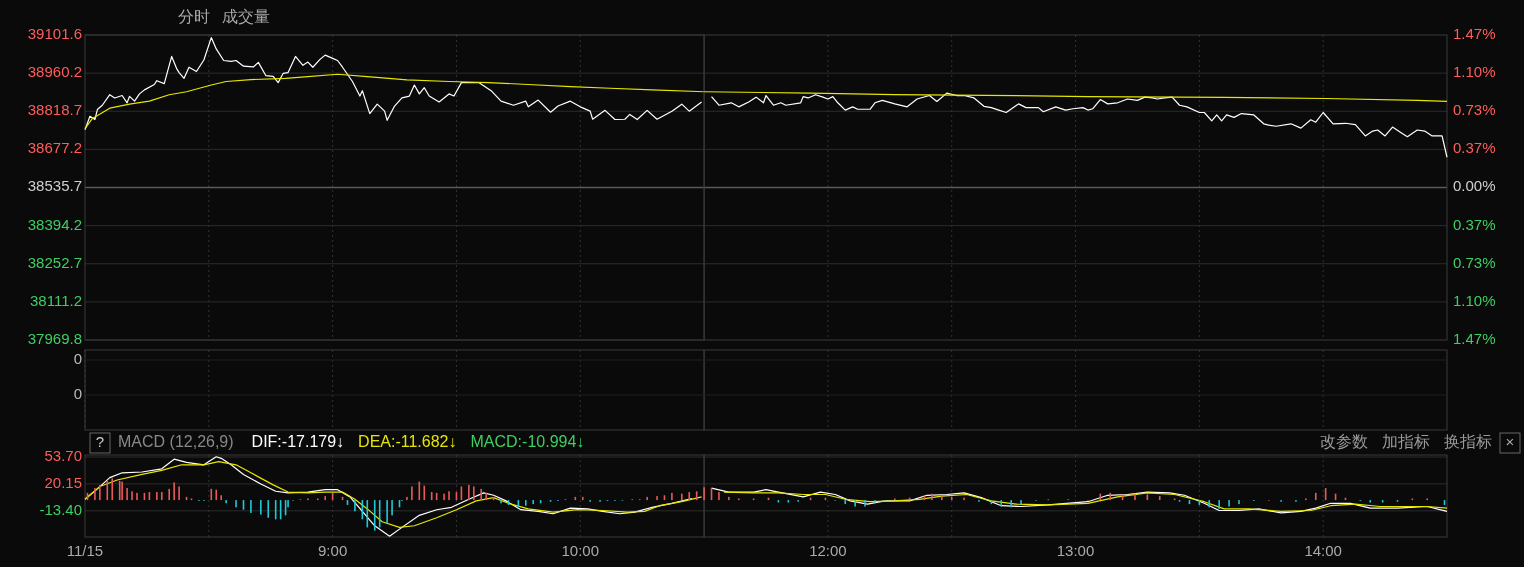 This screenshot has width=1524, height=567. I want to click on text: 分时, so click(194, 17).